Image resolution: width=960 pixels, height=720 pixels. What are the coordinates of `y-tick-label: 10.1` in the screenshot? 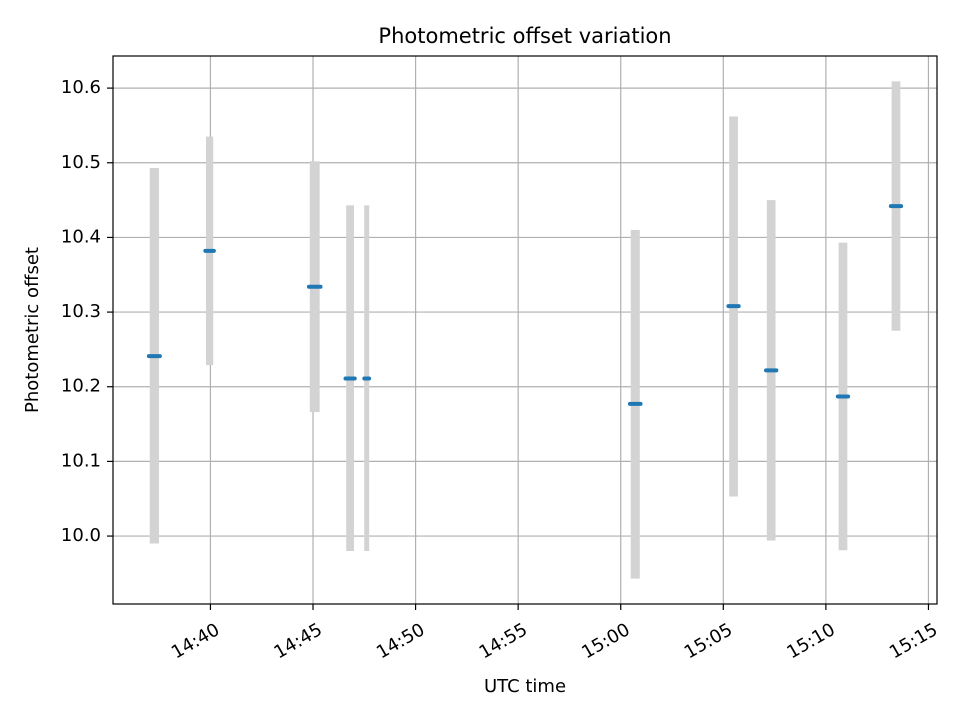 It's located at (81, 460).